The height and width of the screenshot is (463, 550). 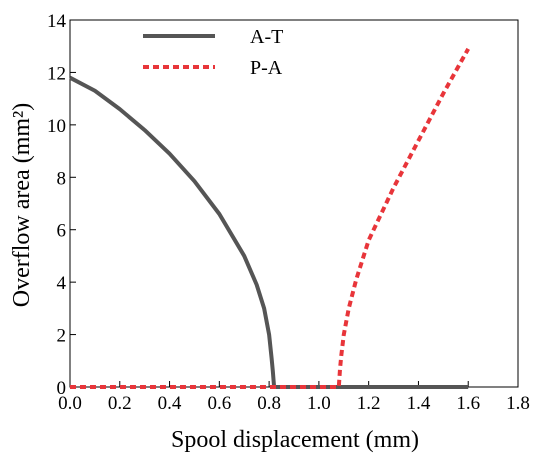 I want to click on legend: A-T P-A, so click(x=213, y=52).